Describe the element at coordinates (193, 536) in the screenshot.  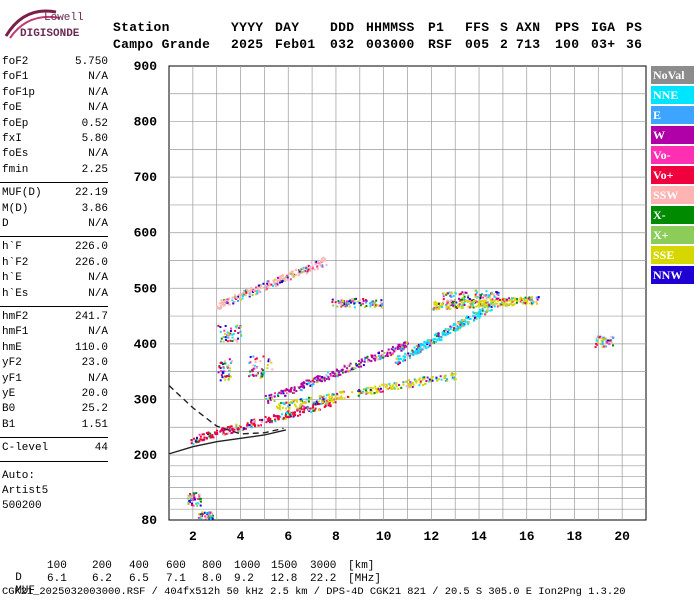
I see `x-tick-label: 2` at that location.